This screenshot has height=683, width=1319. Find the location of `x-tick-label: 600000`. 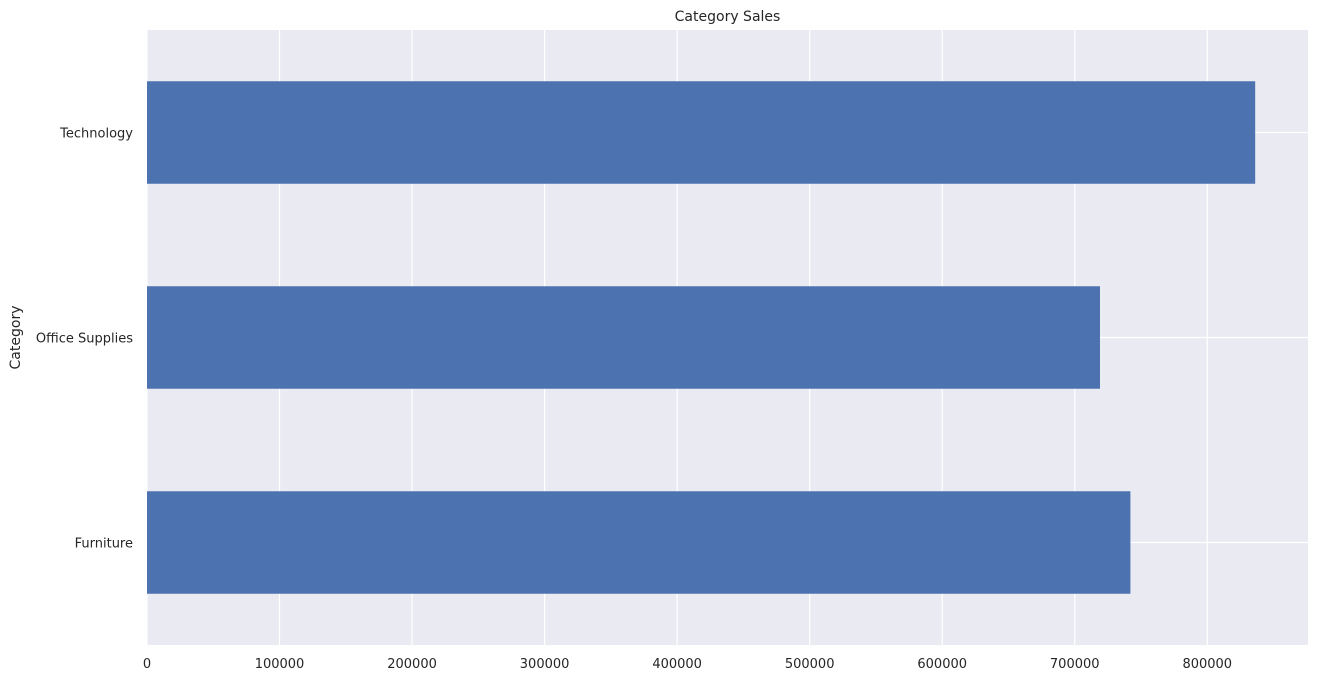

x-tick-label: 600000 is located at coordinates (942, 664).